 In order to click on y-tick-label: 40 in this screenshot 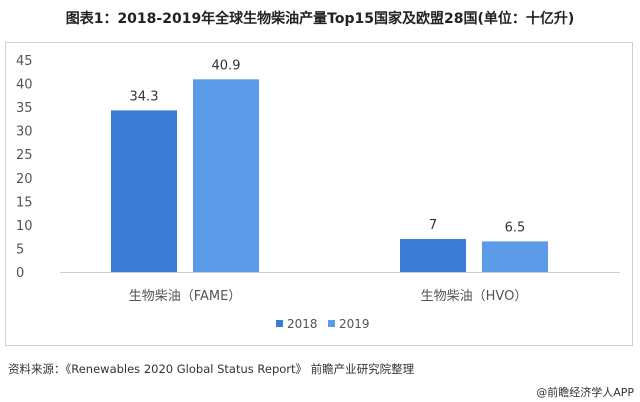, I will do `click(24, 85)`.